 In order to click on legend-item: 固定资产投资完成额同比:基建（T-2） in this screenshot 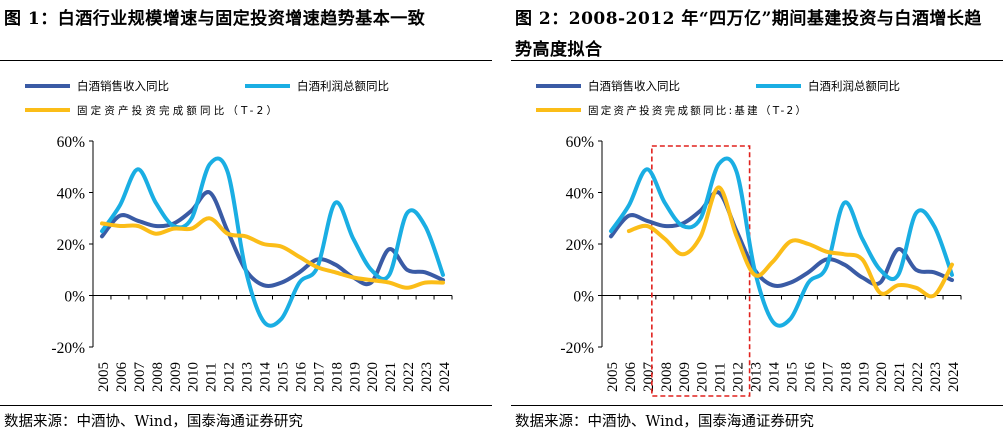, I will do `click(671, 110)`.